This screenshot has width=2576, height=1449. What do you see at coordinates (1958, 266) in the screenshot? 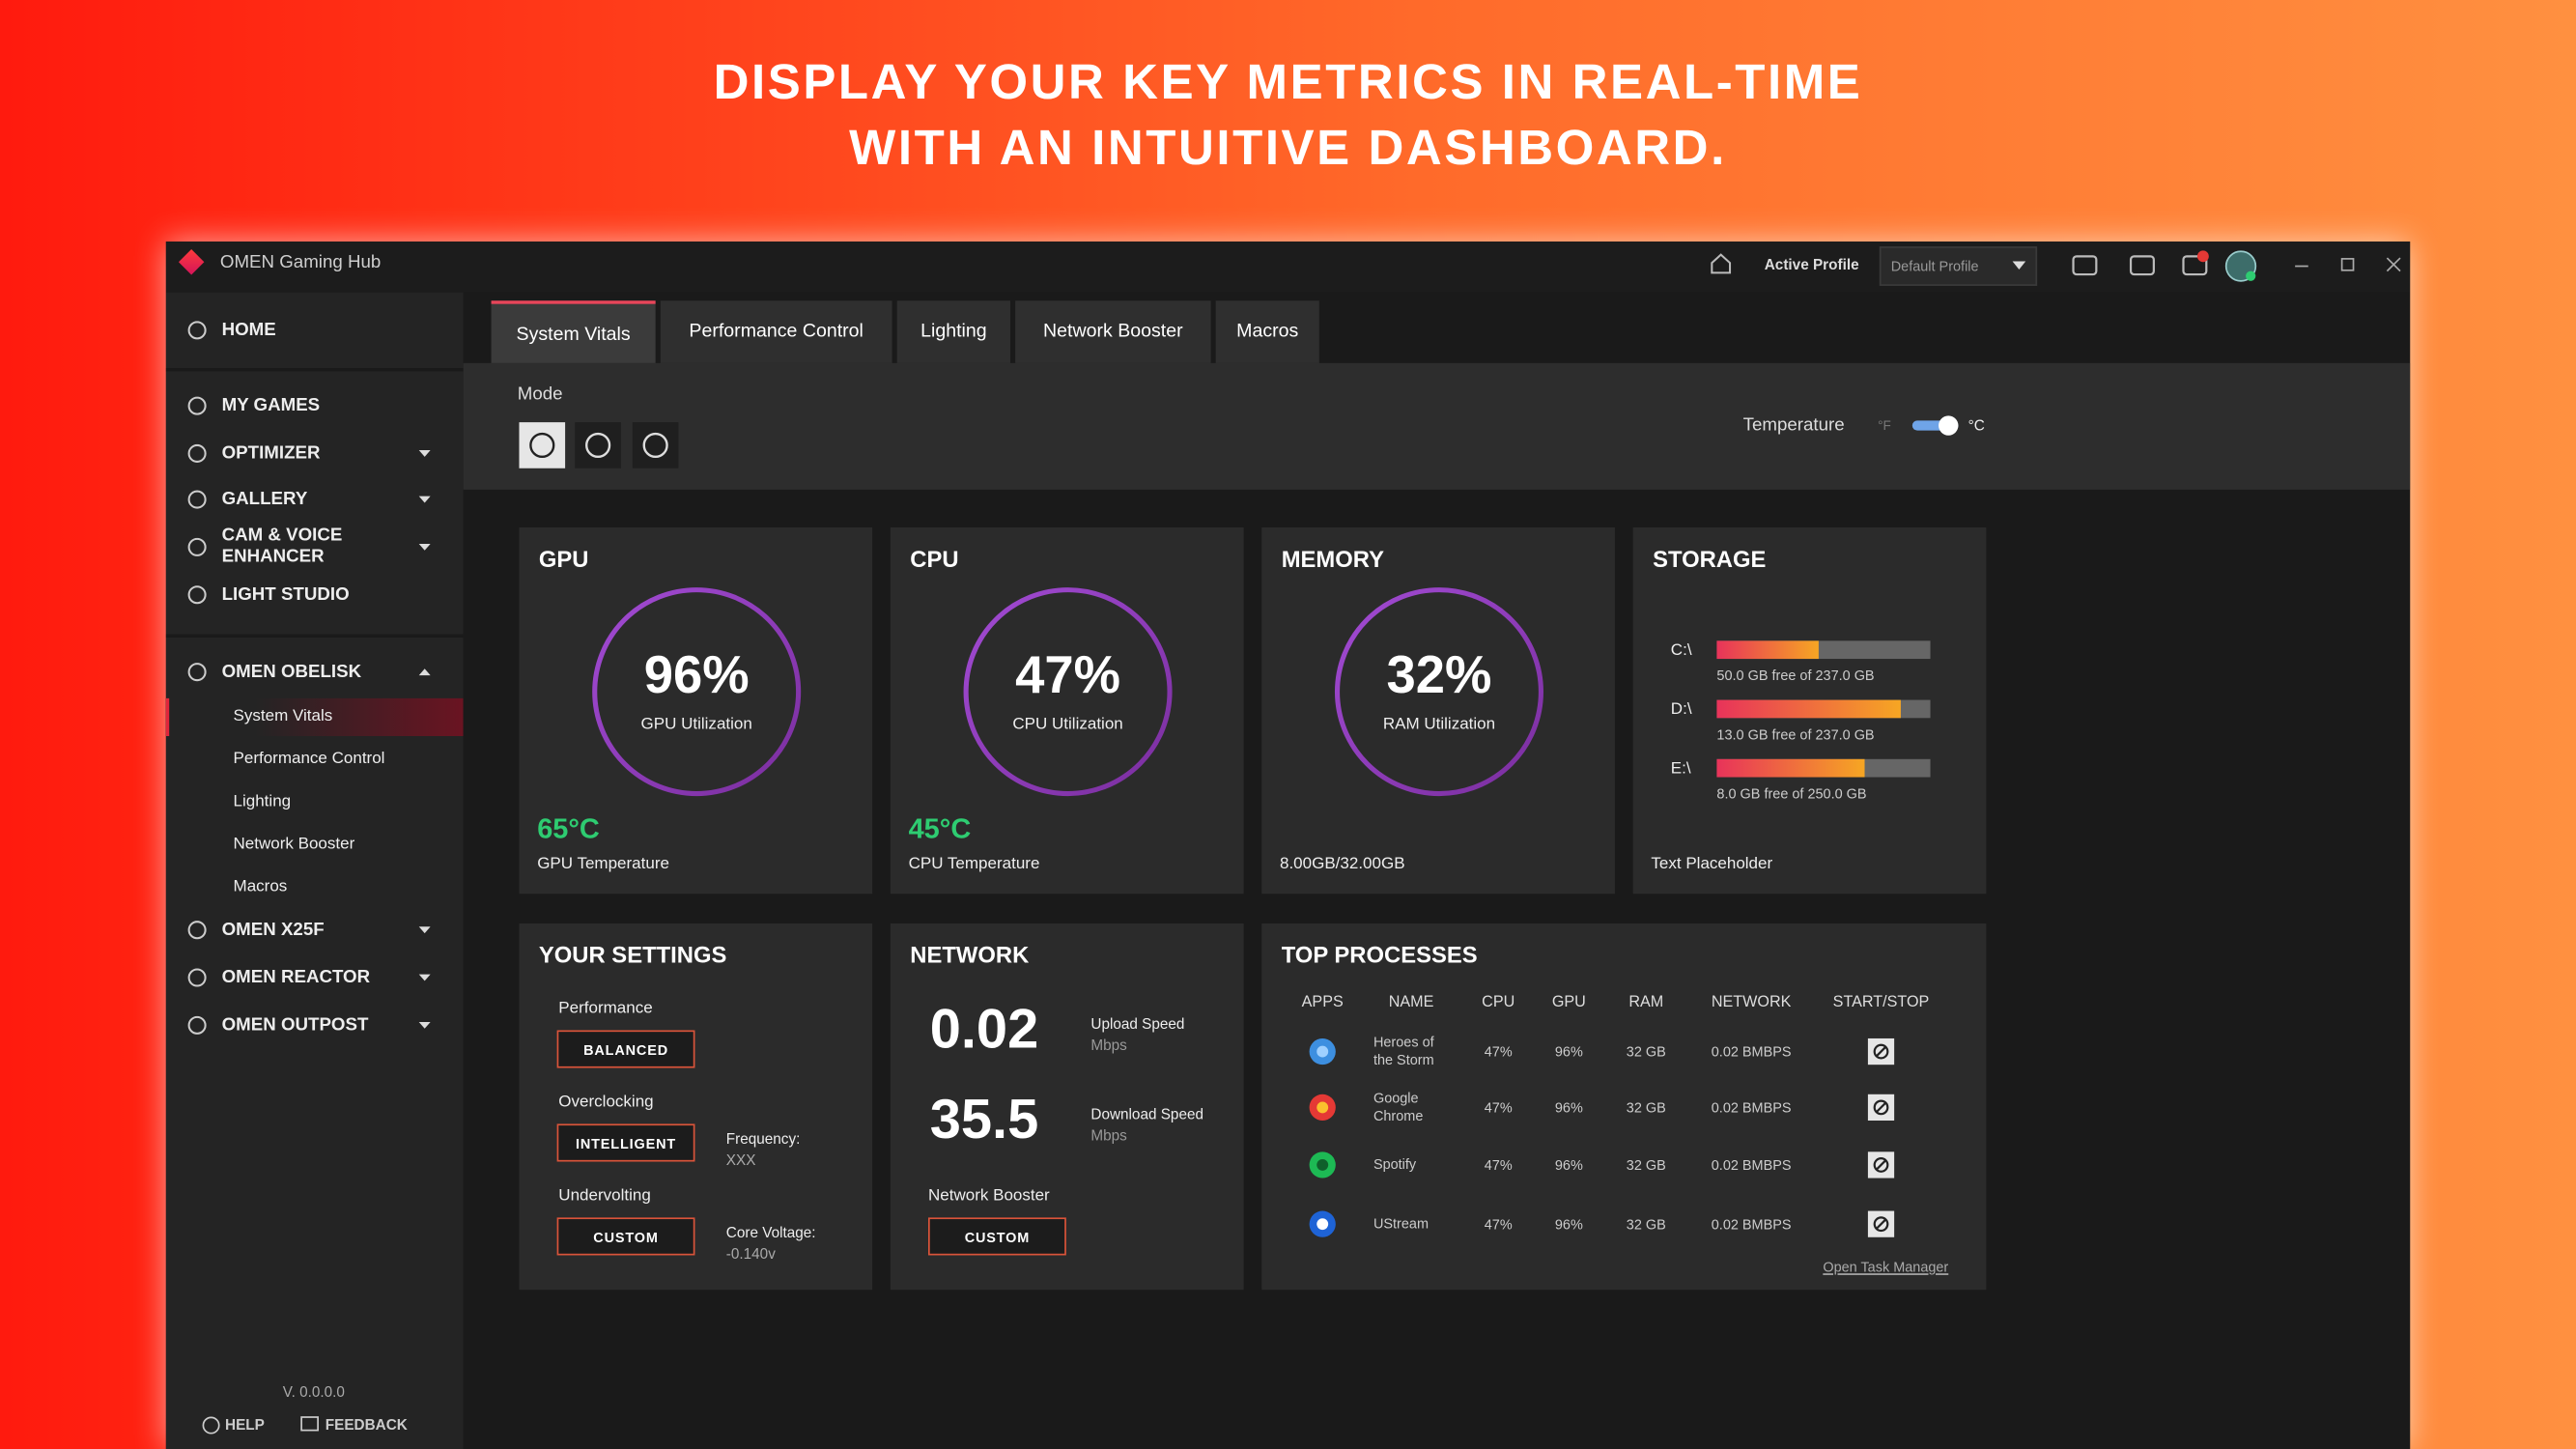
I see `profile-dropdown: Default Profile` at bounding box center [1958, 266].